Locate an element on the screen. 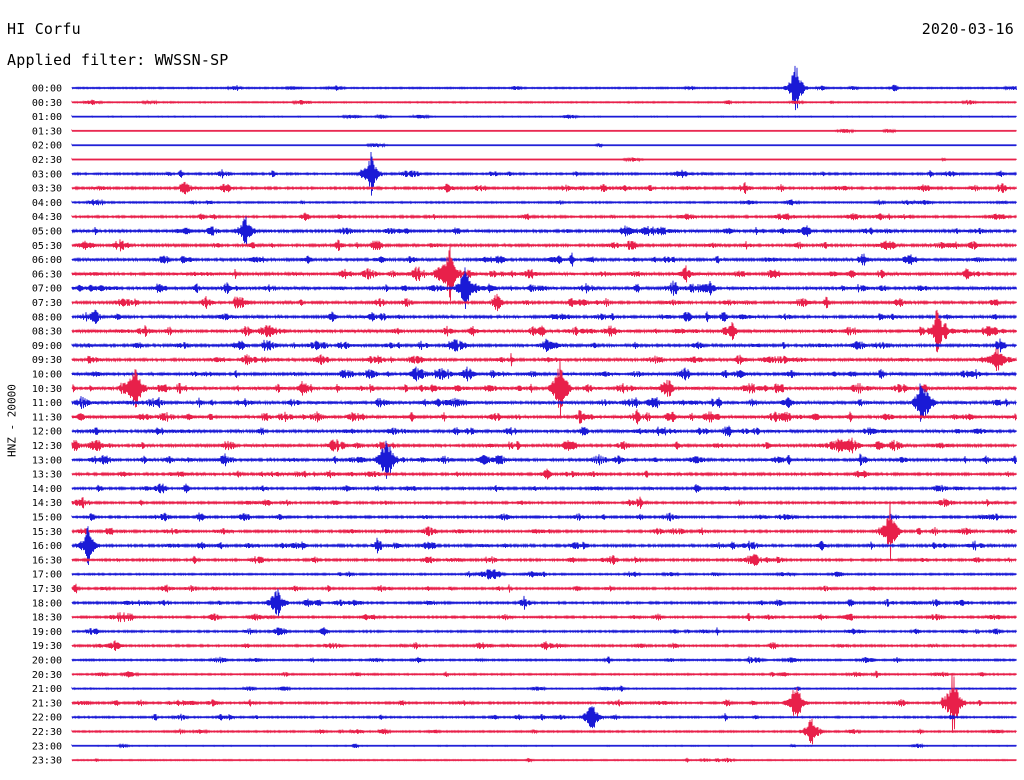 This screenshot has width=1024, height=780. row-time-label: 22:00 is located at coordinates (47, 718).